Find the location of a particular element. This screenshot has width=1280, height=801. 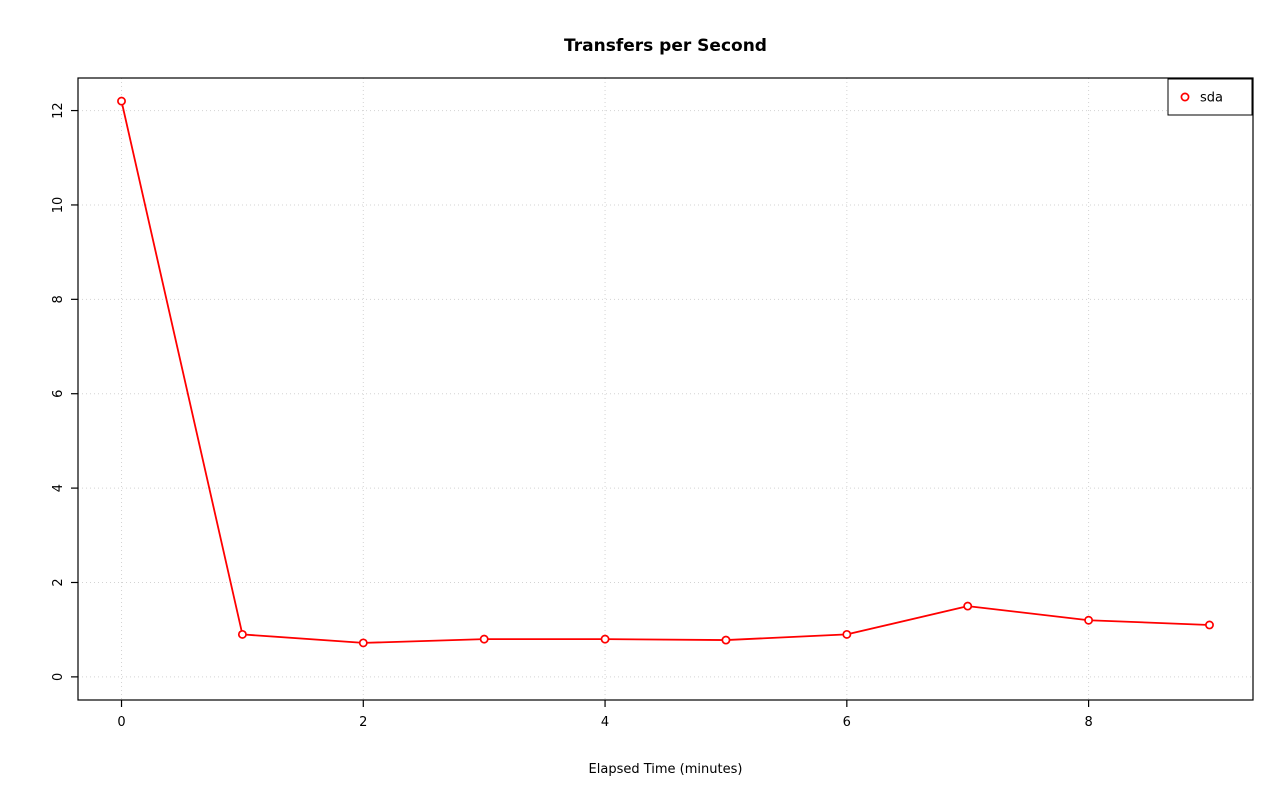

y-tick-label: 8 is located at coordinates (58, 299).